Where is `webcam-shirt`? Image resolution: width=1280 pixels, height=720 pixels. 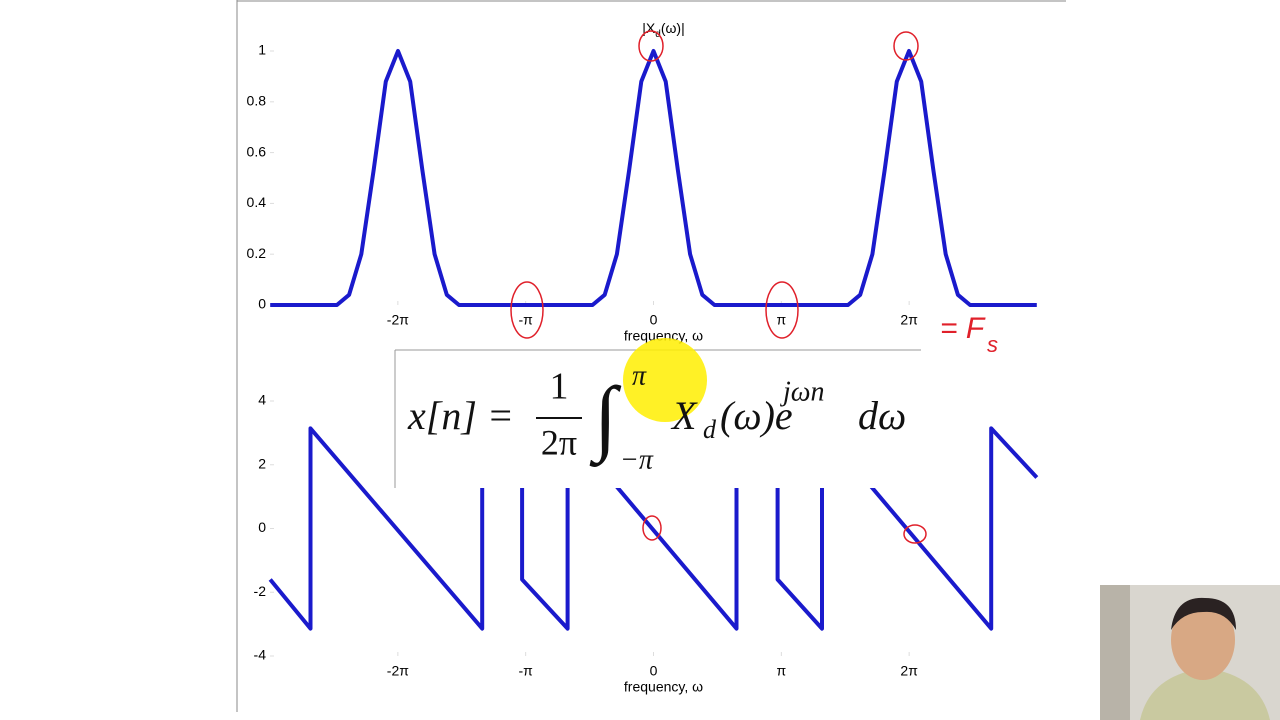 webcam-shirt is located at coordinates (1205, 694).